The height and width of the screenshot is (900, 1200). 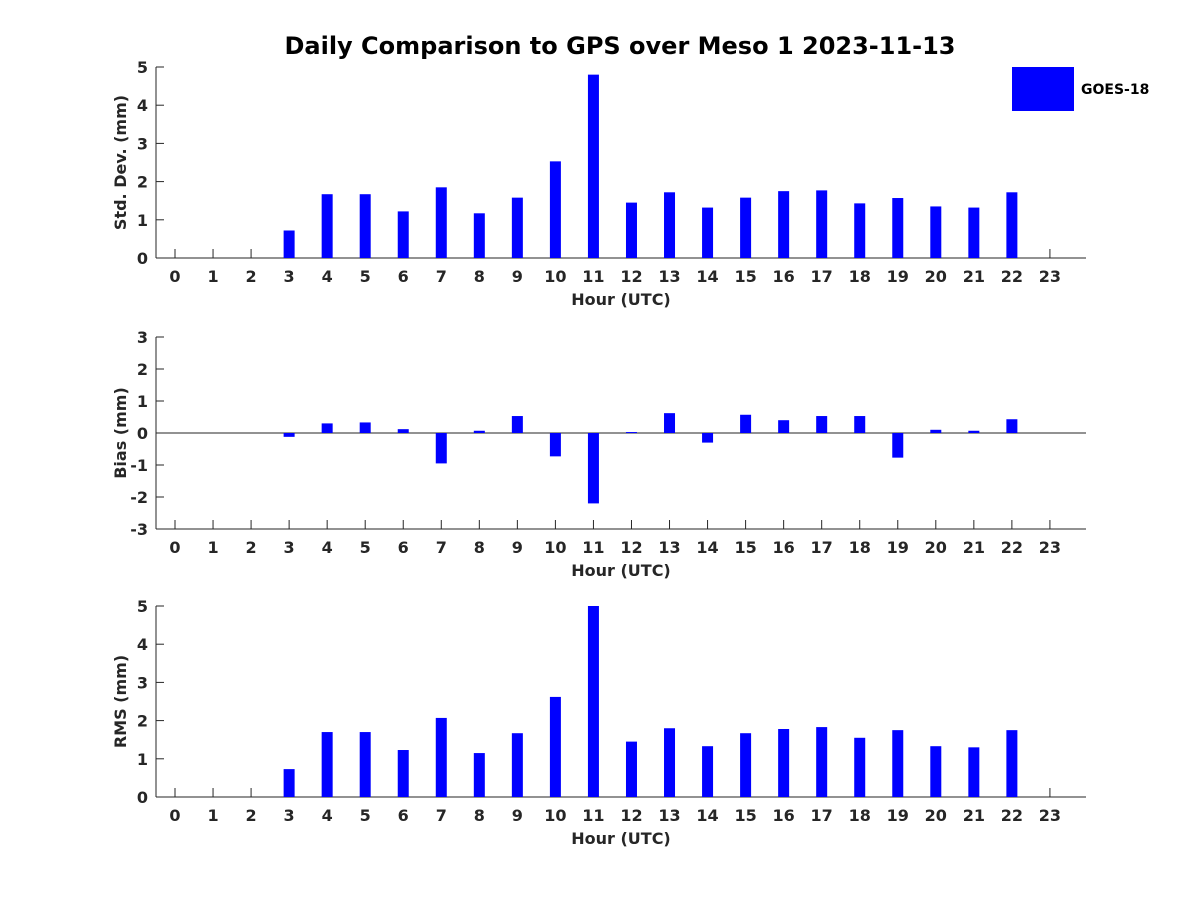 I want to click on x-tick-label: 10, so click(x=555, y=547).